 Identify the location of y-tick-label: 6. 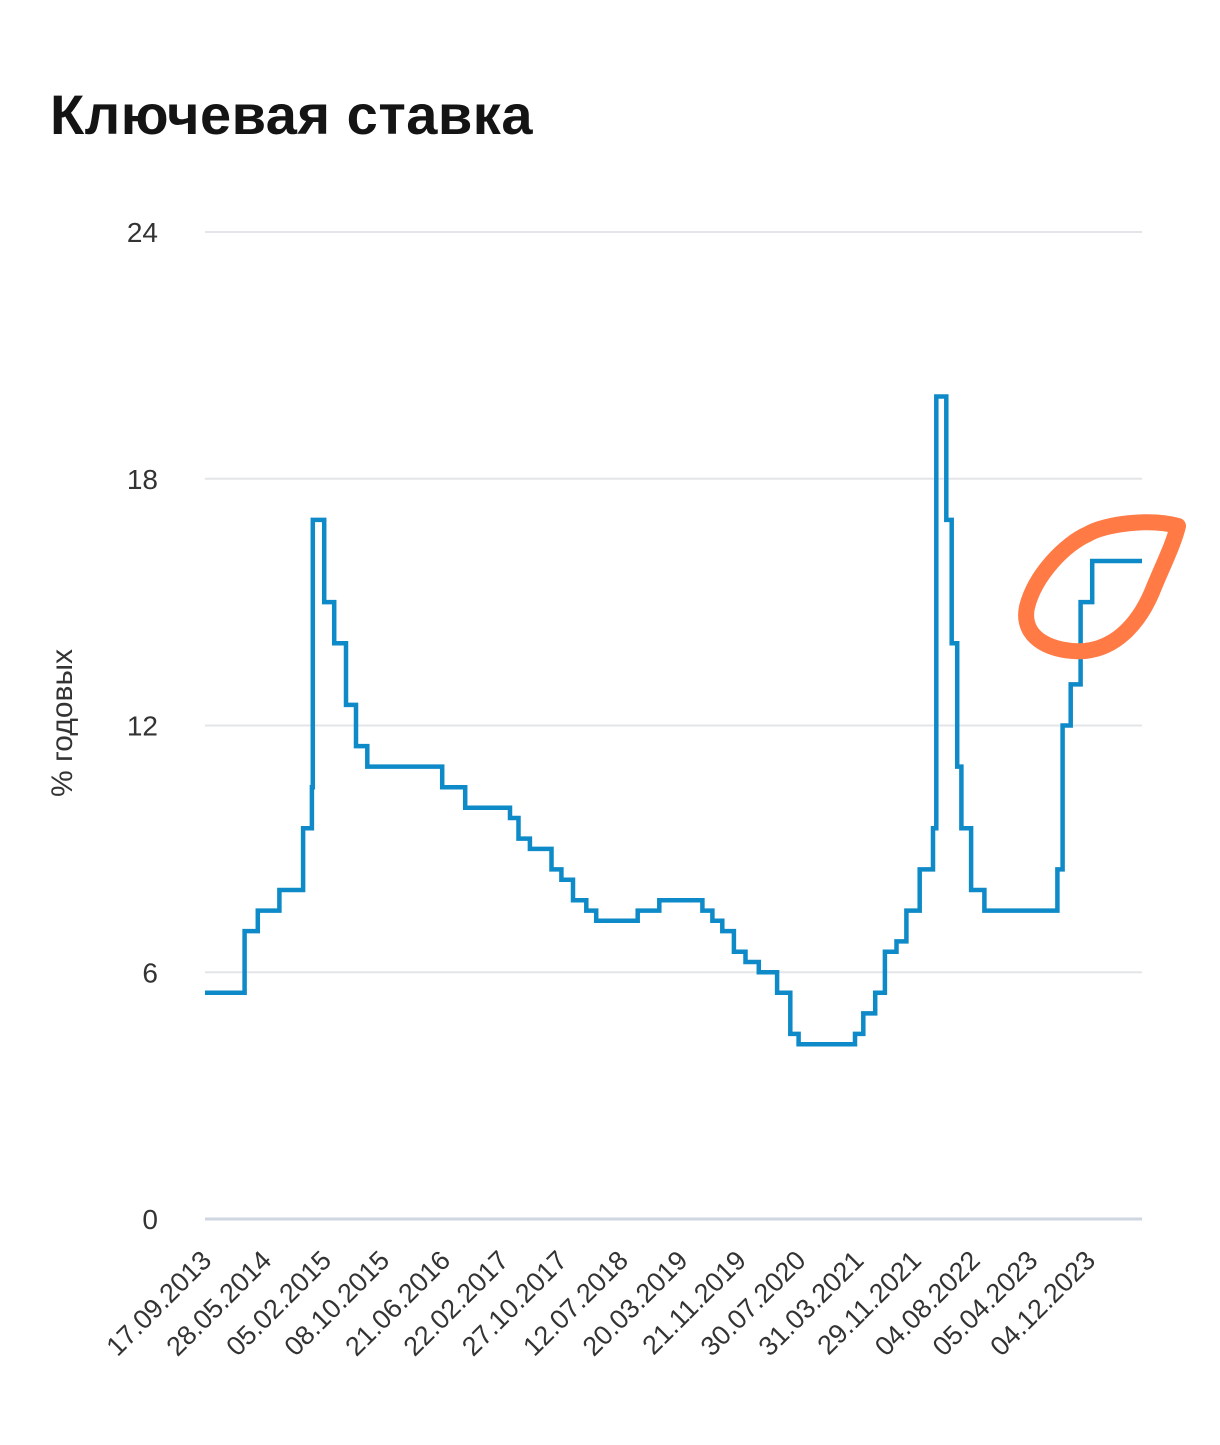
(150, 972).